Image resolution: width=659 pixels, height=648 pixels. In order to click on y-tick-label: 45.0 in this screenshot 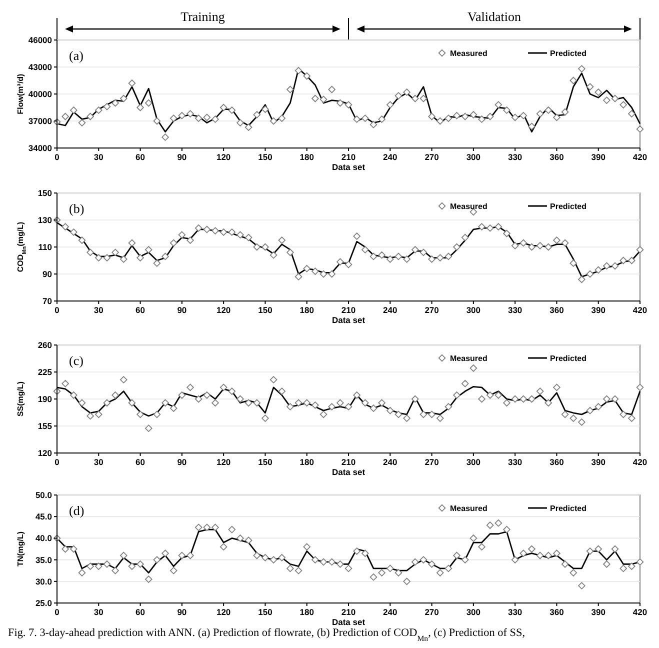, I will do `click(43, 517)`.